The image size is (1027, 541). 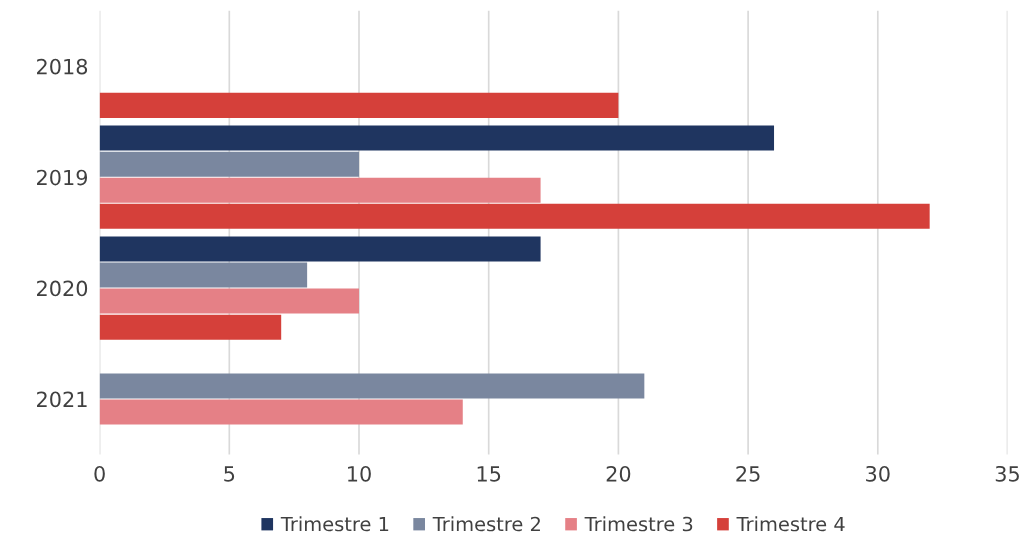 I want to click on y-tick-label: 2020, so click(x=62, y=288).